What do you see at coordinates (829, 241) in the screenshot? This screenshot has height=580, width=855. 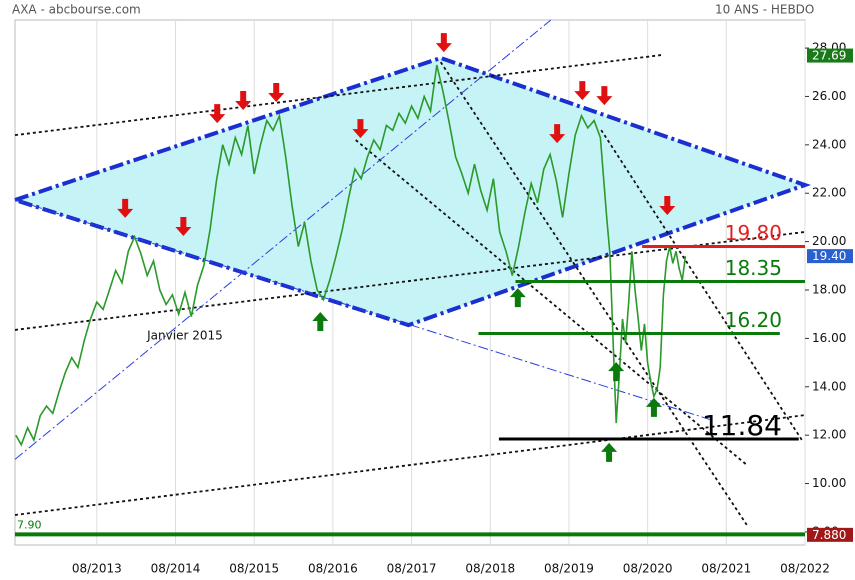 I see `y-tick-label: 20.00` at bounding box center [829, 241].